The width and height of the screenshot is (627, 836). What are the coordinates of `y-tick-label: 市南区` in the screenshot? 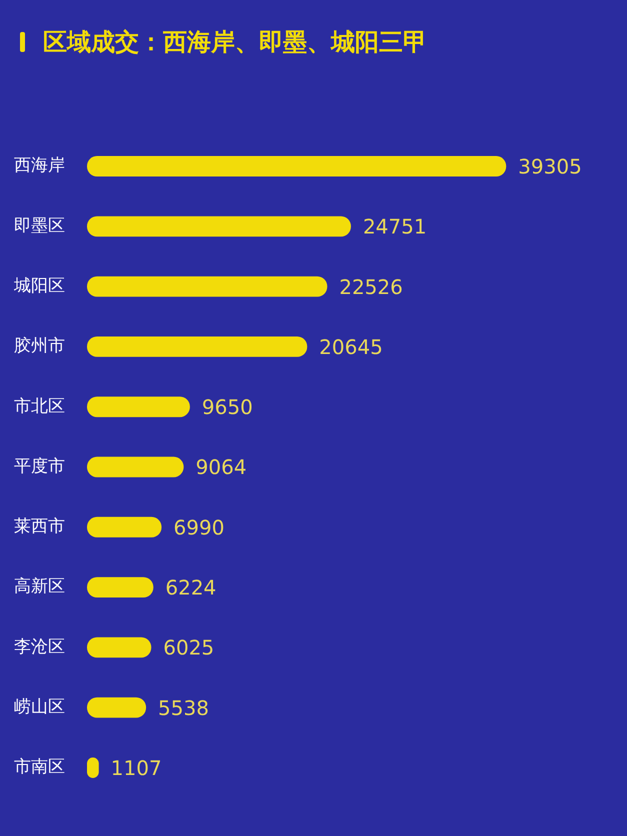 It's located at (39, 767).